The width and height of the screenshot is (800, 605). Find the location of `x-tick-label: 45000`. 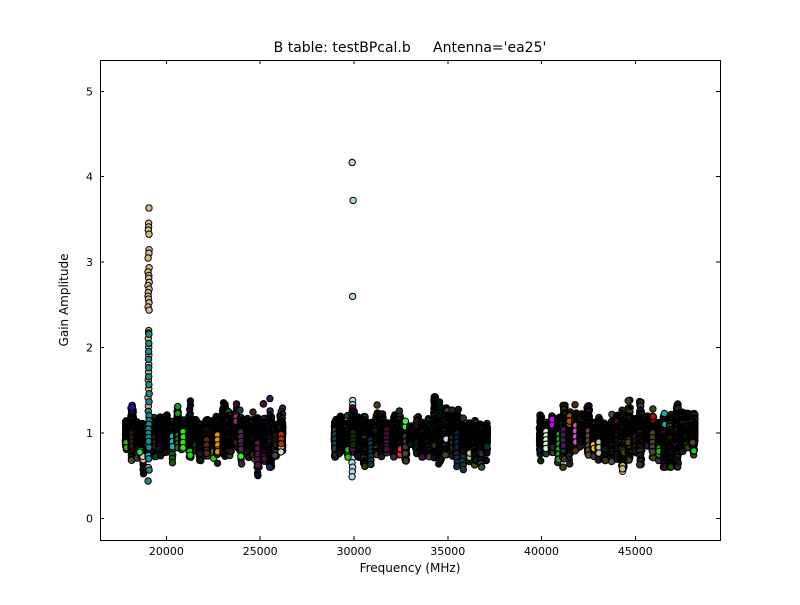

x-tick-label: 45000 is located at coordinates (635, 551).